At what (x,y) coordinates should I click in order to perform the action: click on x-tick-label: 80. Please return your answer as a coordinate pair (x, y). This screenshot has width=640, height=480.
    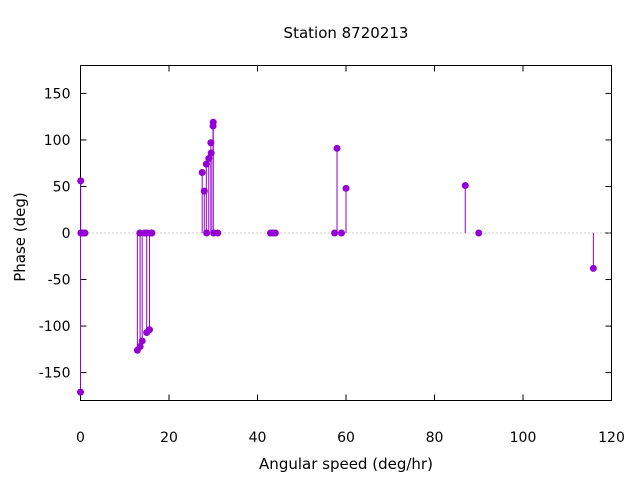
    Looking at the image, I should click on (435, 438).